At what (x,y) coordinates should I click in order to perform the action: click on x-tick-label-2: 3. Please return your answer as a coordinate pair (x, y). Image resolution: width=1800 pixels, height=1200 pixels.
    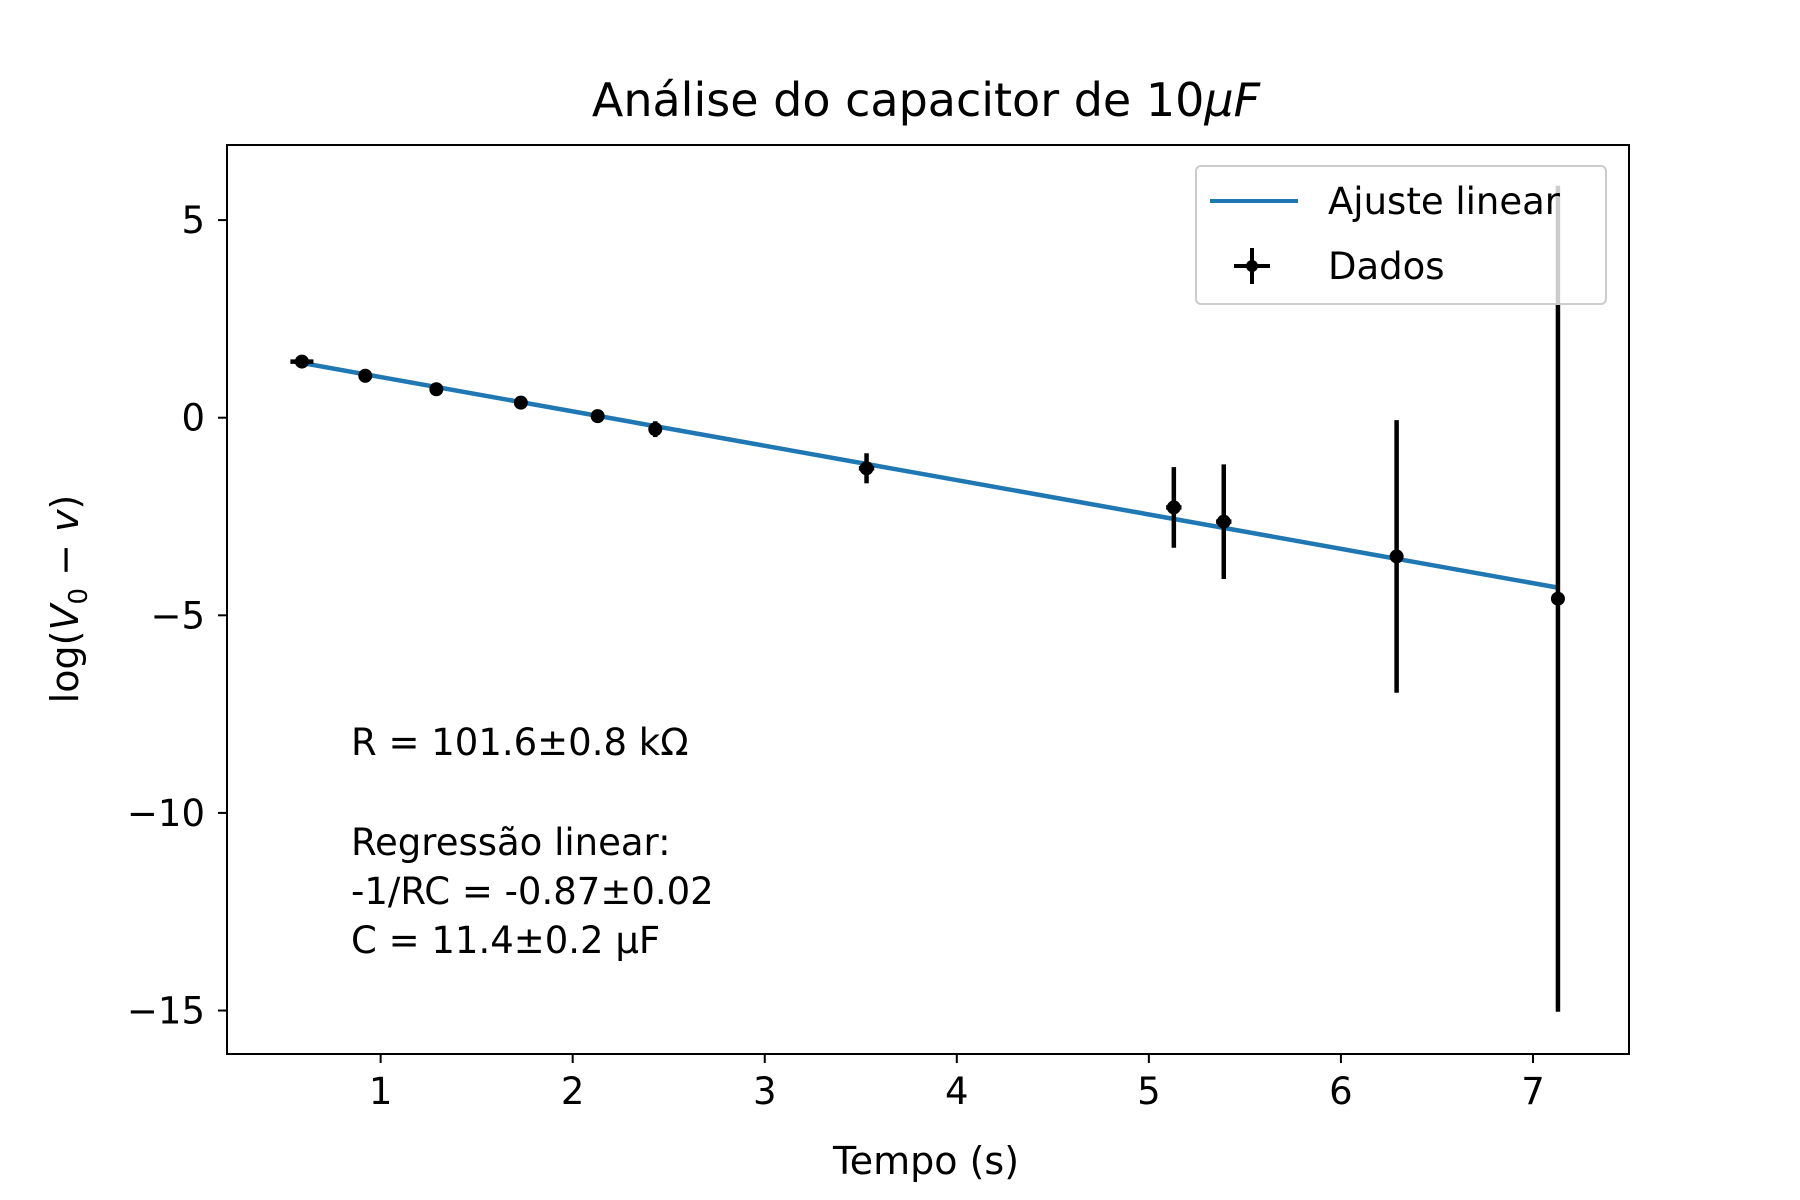
    Looking at the image, I should click on (765, 1091).